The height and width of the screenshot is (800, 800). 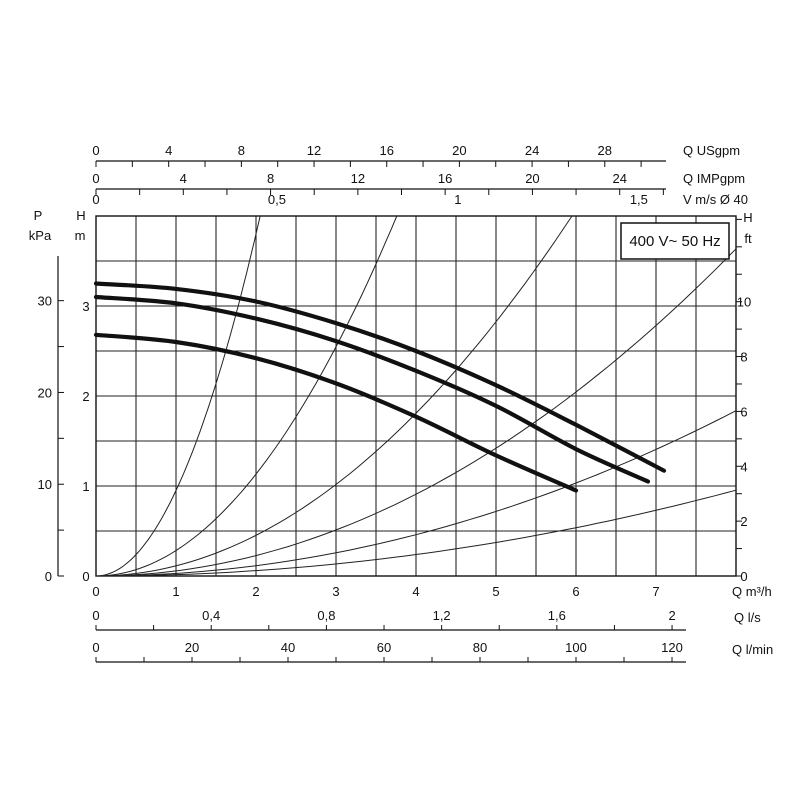 I want to click on head-tick-label: 3, so click(x=85, y=306).